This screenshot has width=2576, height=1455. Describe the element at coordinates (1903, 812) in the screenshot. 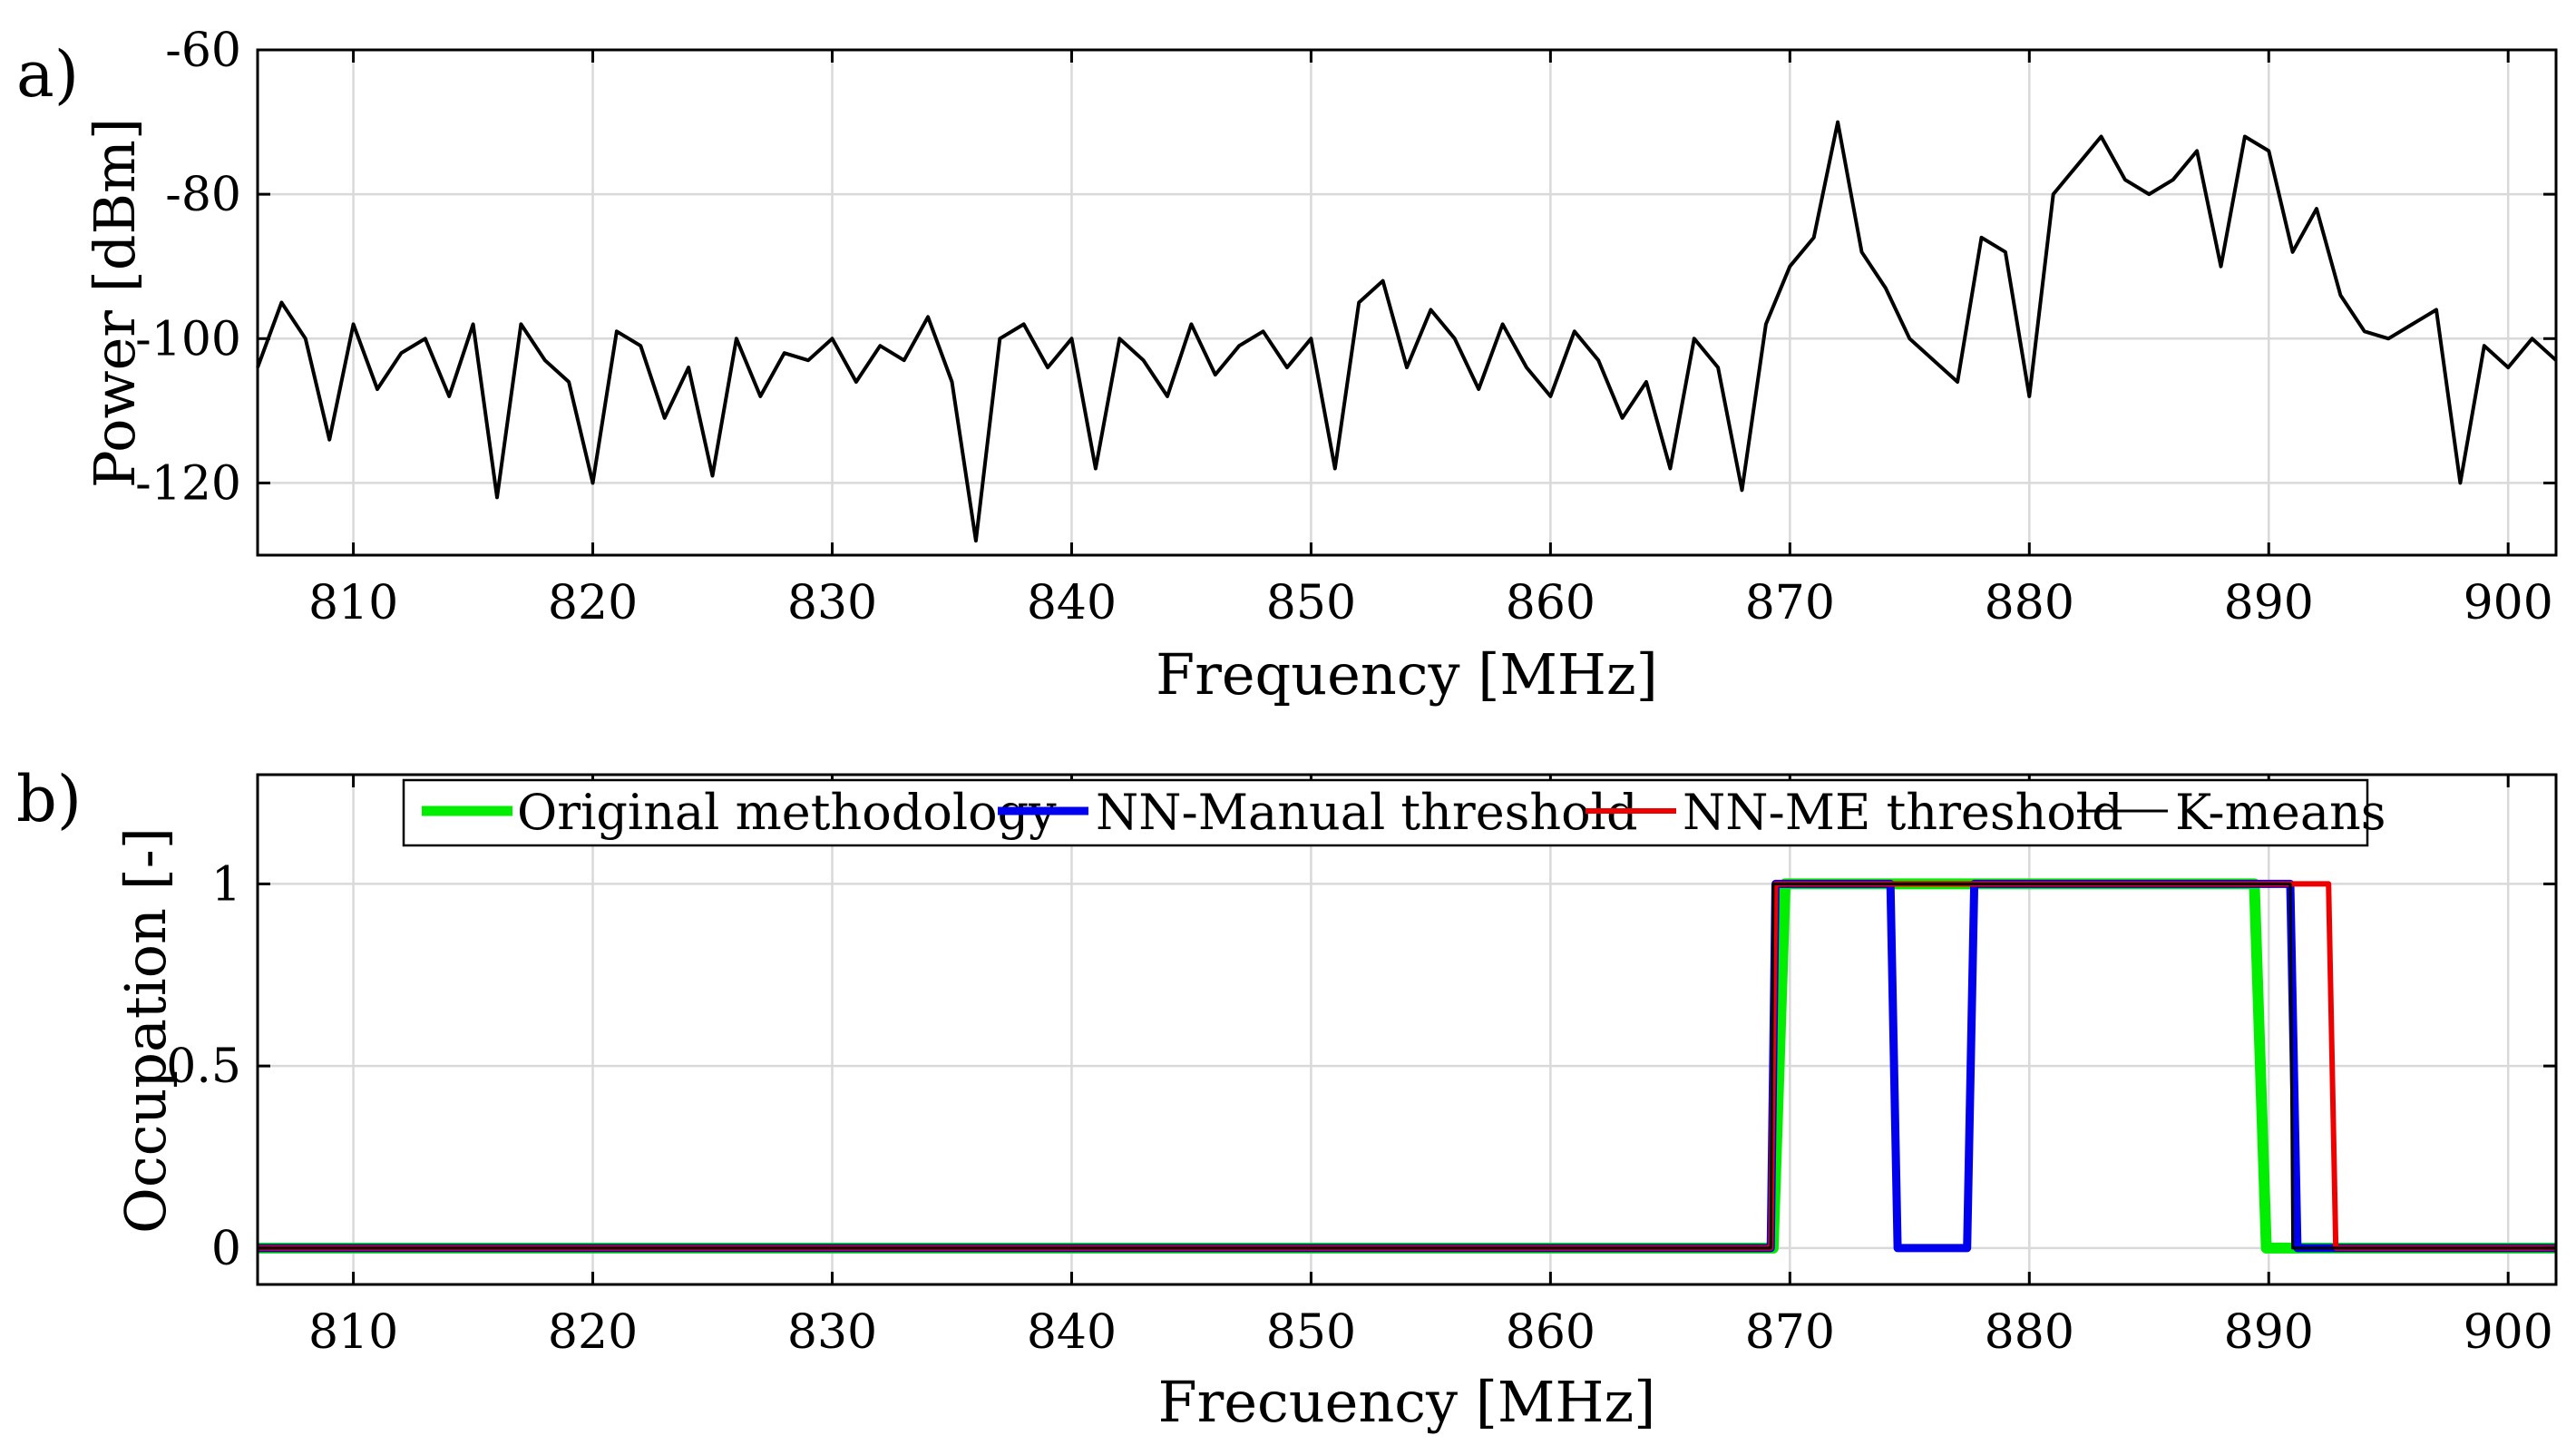

I see `legend-label-nn-me: NN-ME threshold` at that location.